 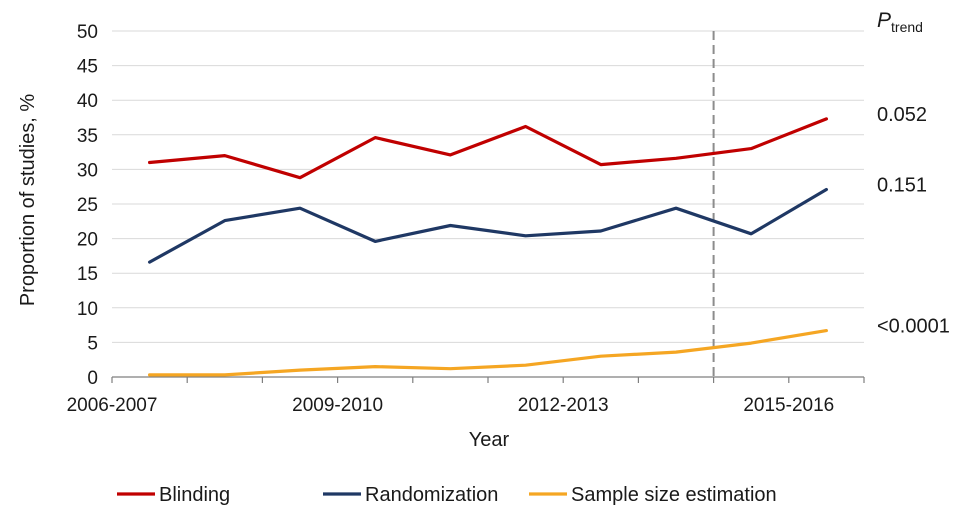 I want to click on y-axis-ticks: 0 5 10 15 20 25 30 35 40 45 50, so click(x=87, y=205).